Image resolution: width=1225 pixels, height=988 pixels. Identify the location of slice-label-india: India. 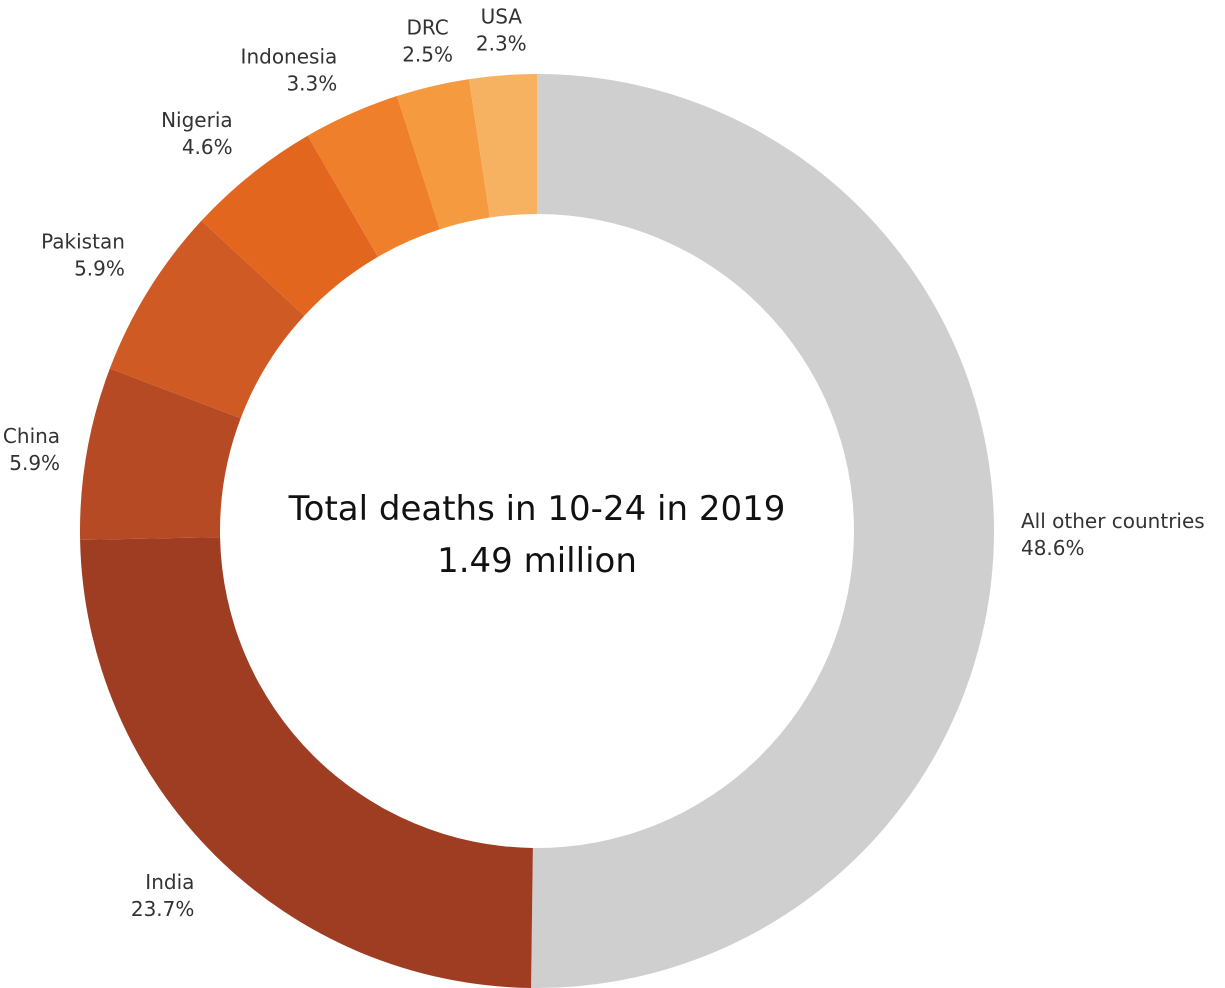
(169, 882).